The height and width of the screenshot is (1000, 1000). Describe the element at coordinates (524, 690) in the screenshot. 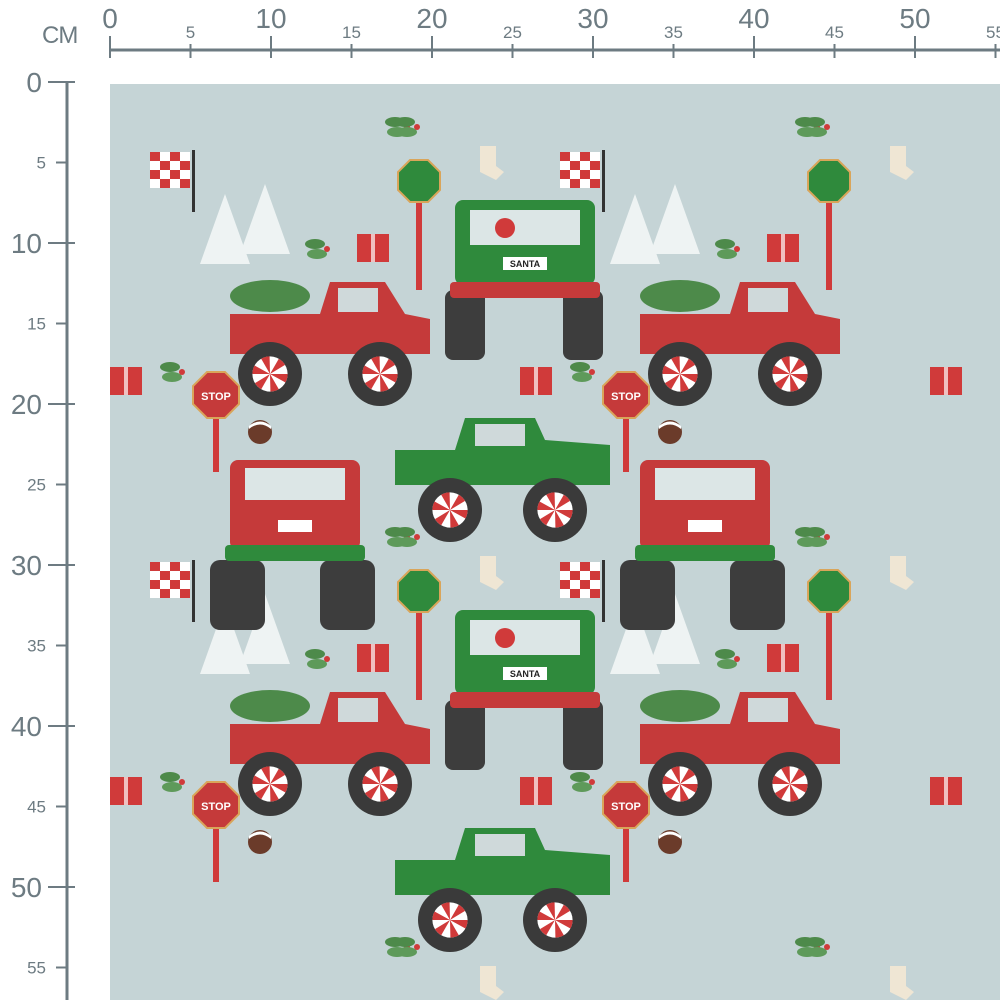

I see `green-monster-truck-santa-motif: SANTA` at that location.